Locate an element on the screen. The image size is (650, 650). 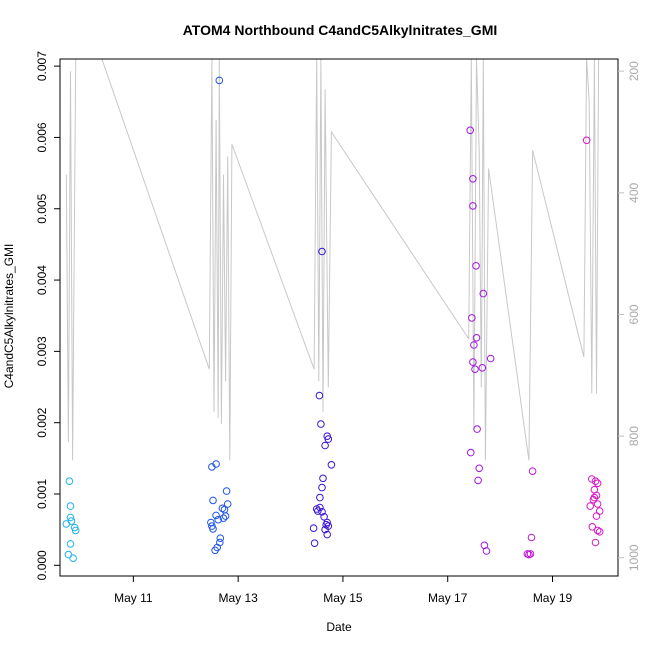
x-tick-label: May 11 is located at coordinates (133, 598).